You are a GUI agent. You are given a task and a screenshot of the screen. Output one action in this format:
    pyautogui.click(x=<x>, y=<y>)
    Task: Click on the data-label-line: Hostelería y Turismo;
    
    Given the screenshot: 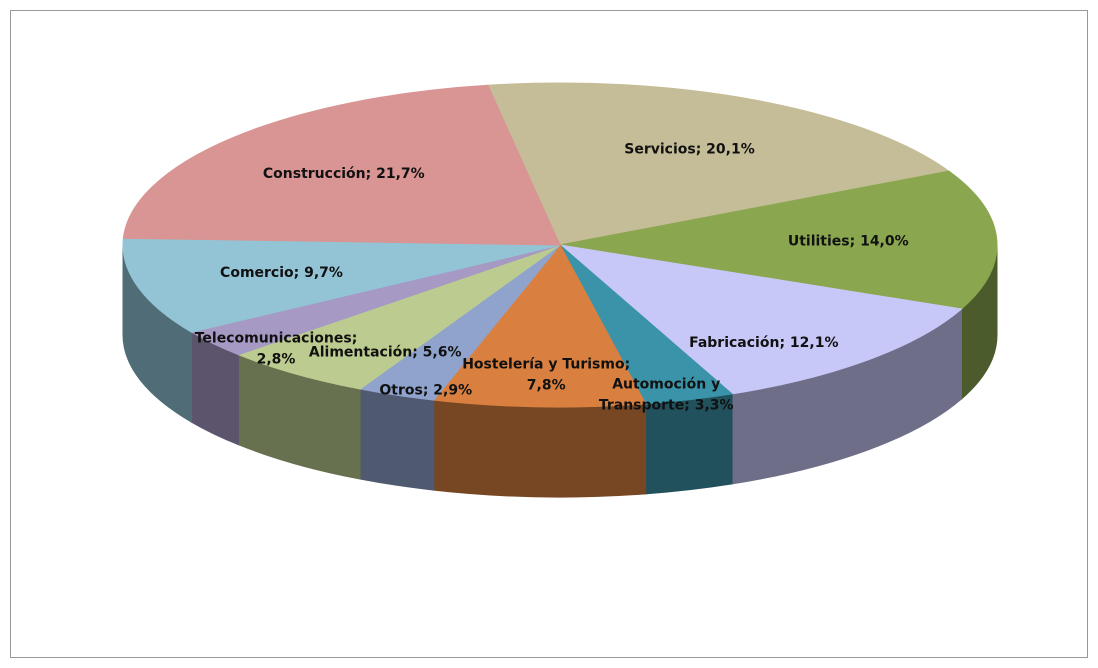 What is the action you would take?
    pyautogui.click(x=546, y=364)
    